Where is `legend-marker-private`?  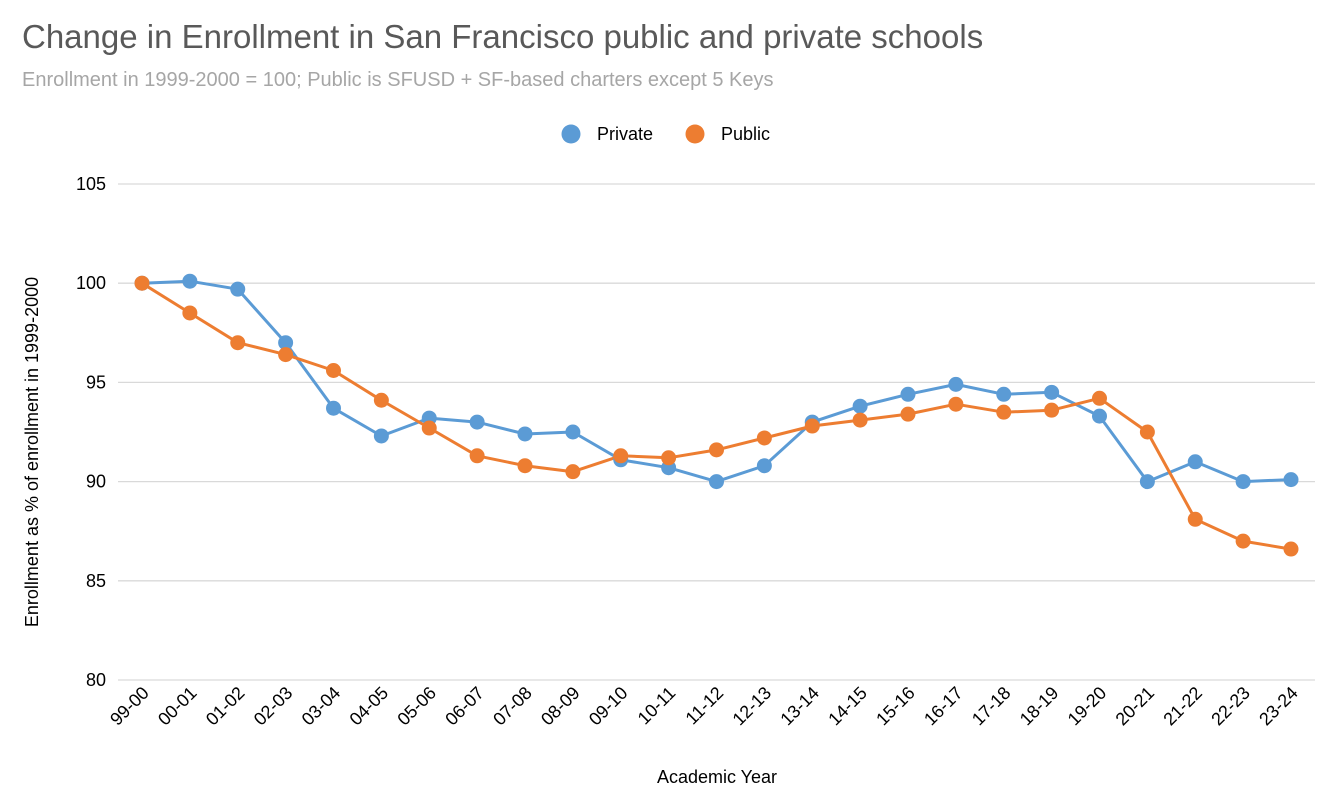
legend-marker-private is located at coordinates (571, 134).